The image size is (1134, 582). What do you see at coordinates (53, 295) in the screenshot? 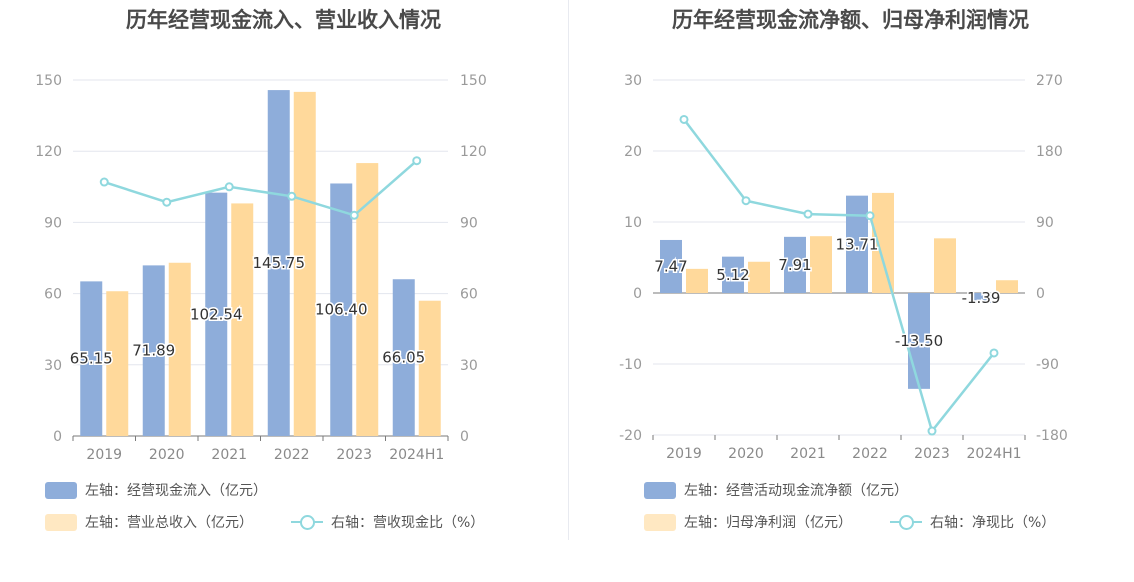
I see `left-axis-tick-label: 60` at bounding box center [53, 295].